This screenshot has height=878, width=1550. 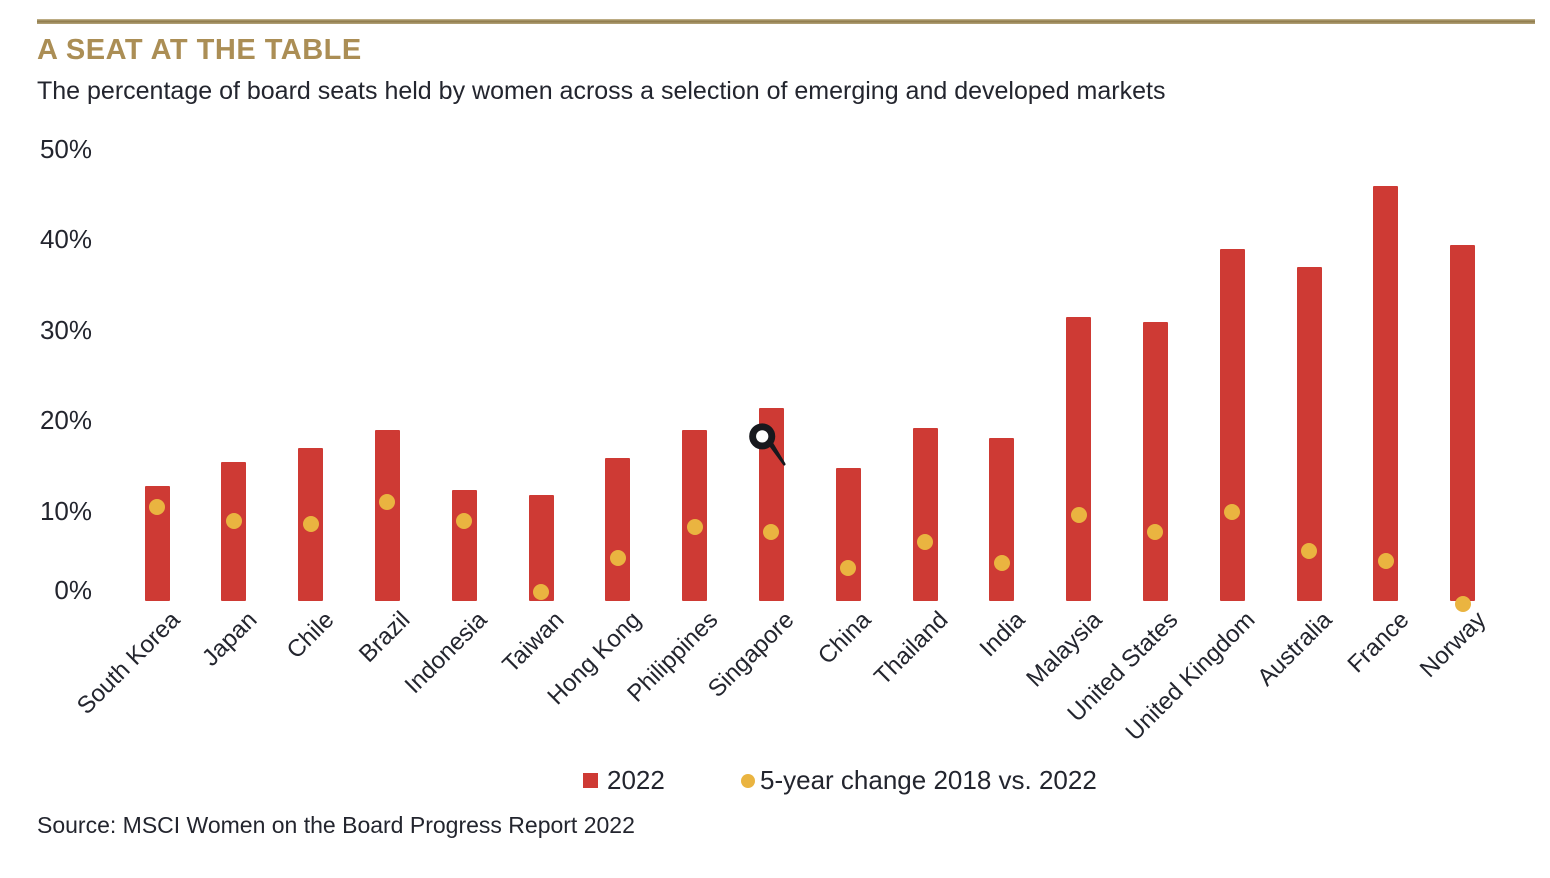 What do you see at coordinates (617, 557) in the screenshot?
I see `change-dot-hong-kong` at bounding box center [617, 557].